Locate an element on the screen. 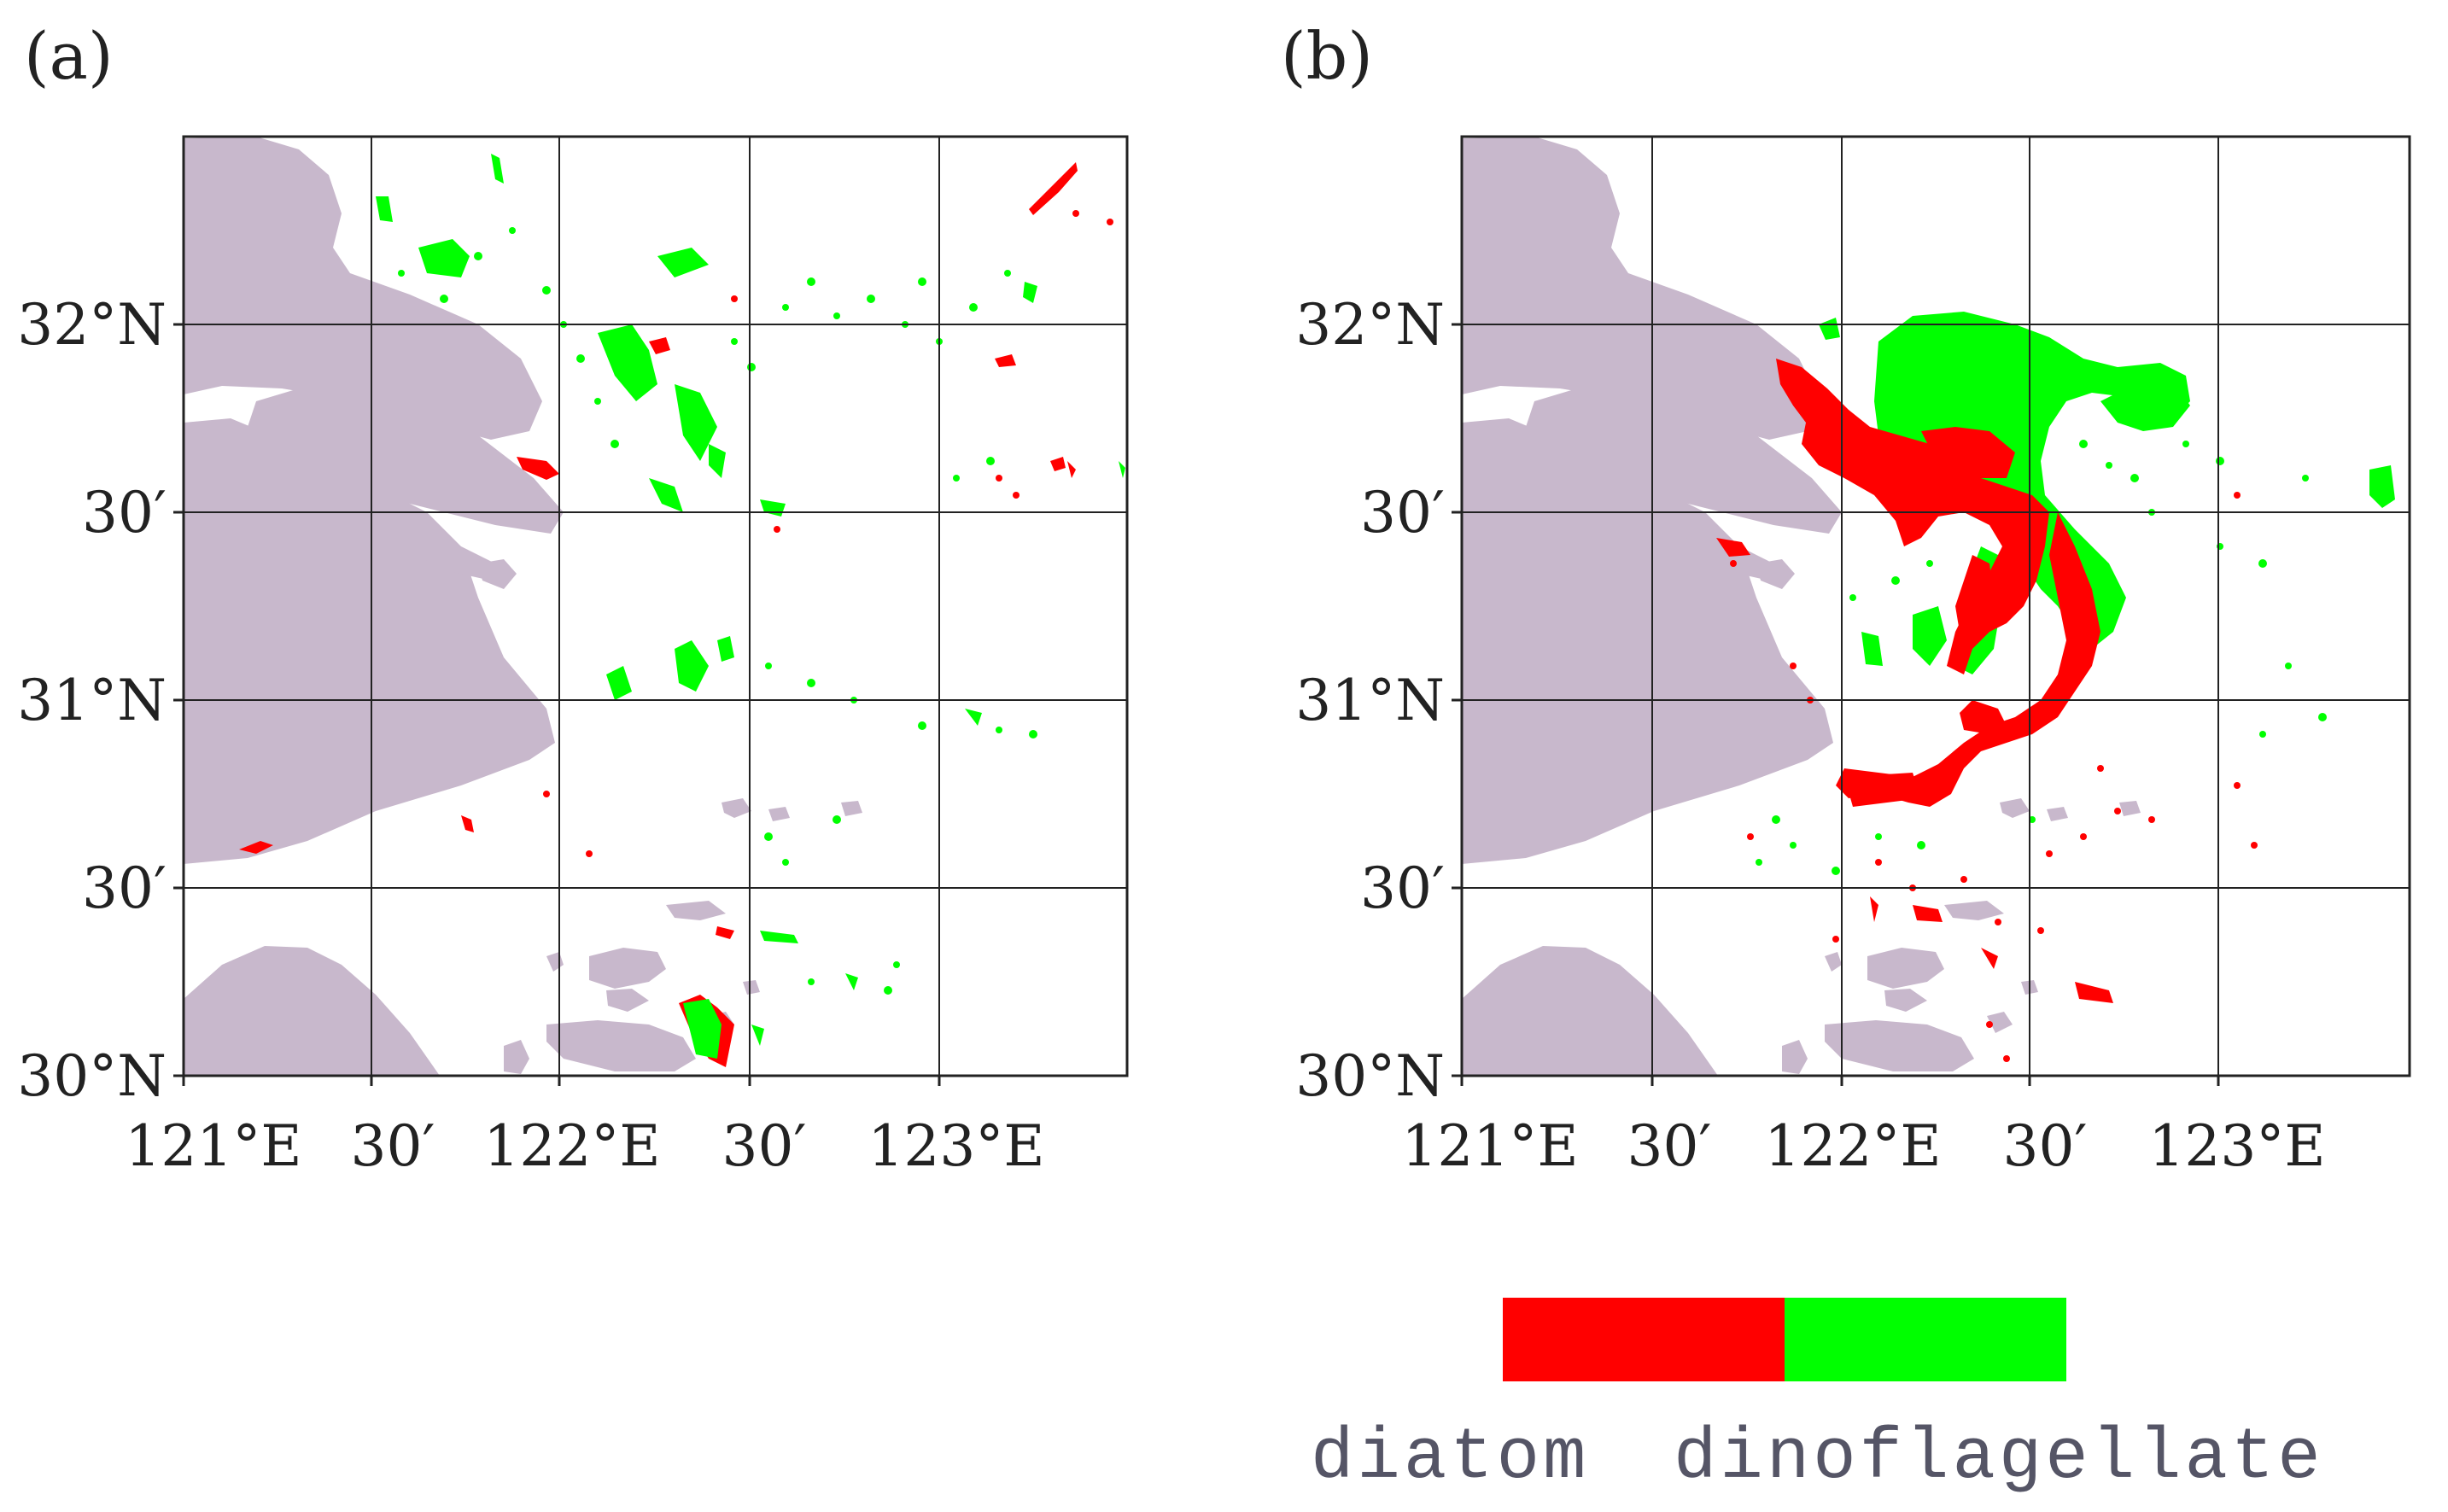 The width and height of the screenshot is (2448, 1512). panel-b-y-axis-labels: 32°N 30′ 31°N 30′ 30°N is located at coordinates (1370, 700).